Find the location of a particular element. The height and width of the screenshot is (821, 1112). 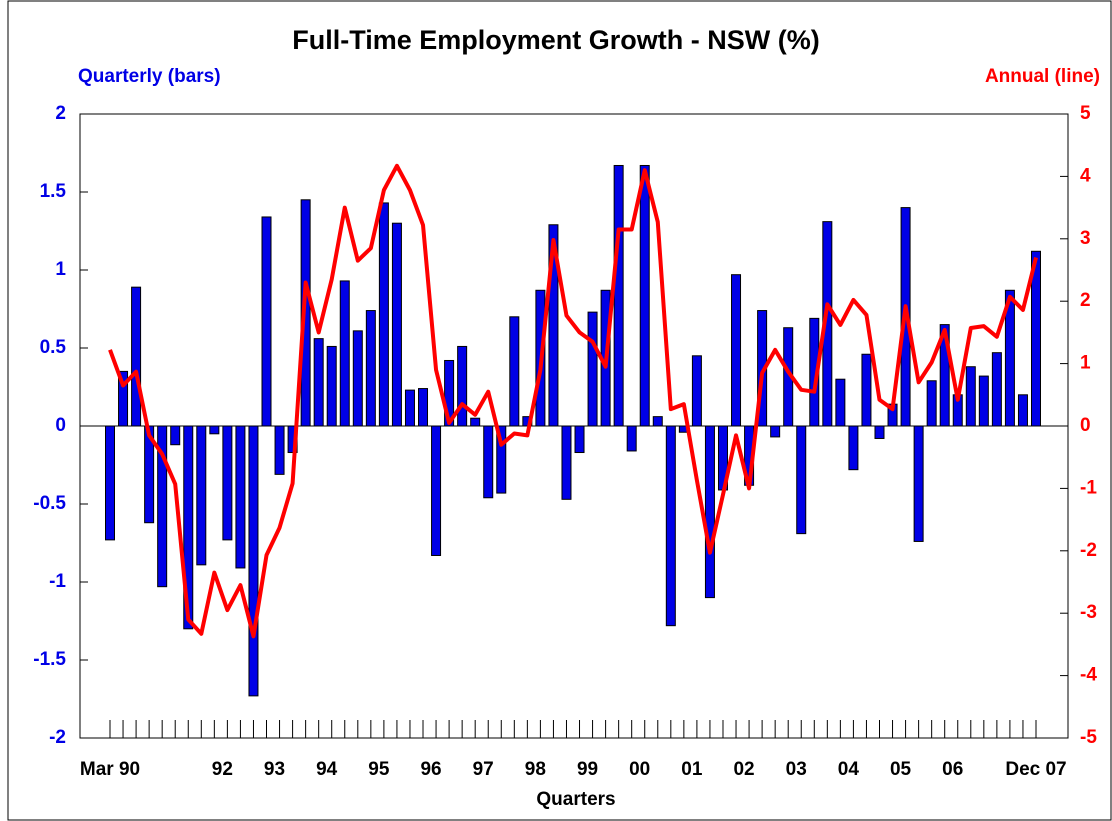

y-tick-label: -1.5 is located at coordinates (49, 659).